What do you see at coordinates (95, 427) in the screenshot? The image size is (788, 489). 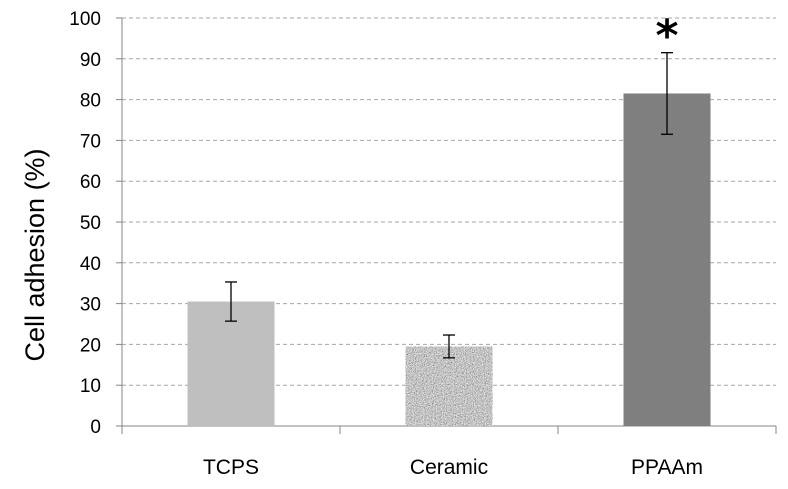 I see `y-tick-label: 0` at bounding box center [95, 427].